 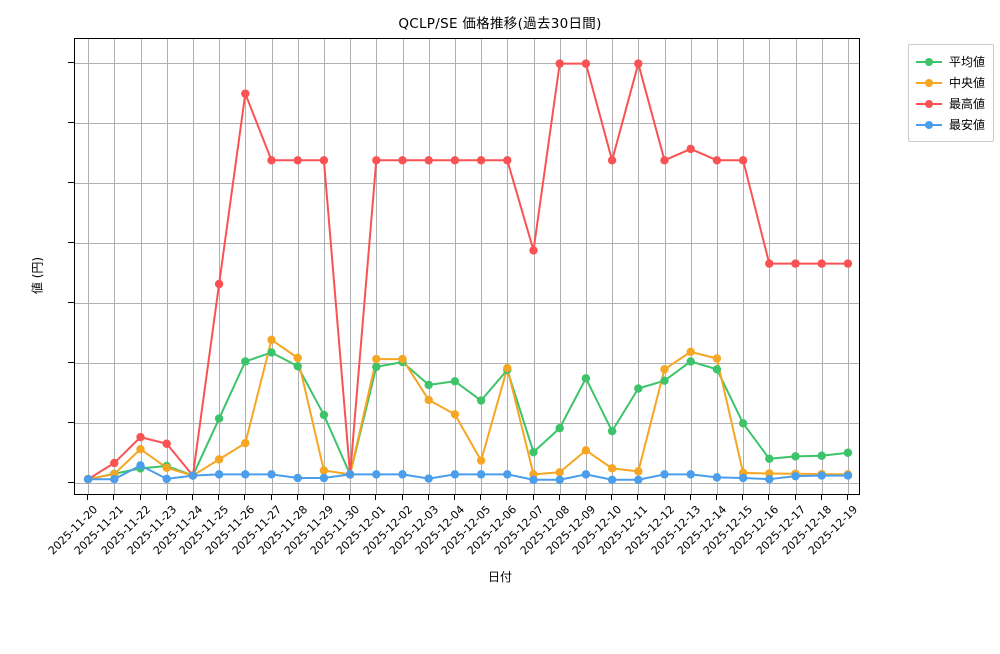 I want to click on legend-label: 最安値, so click(x=966, y=125).